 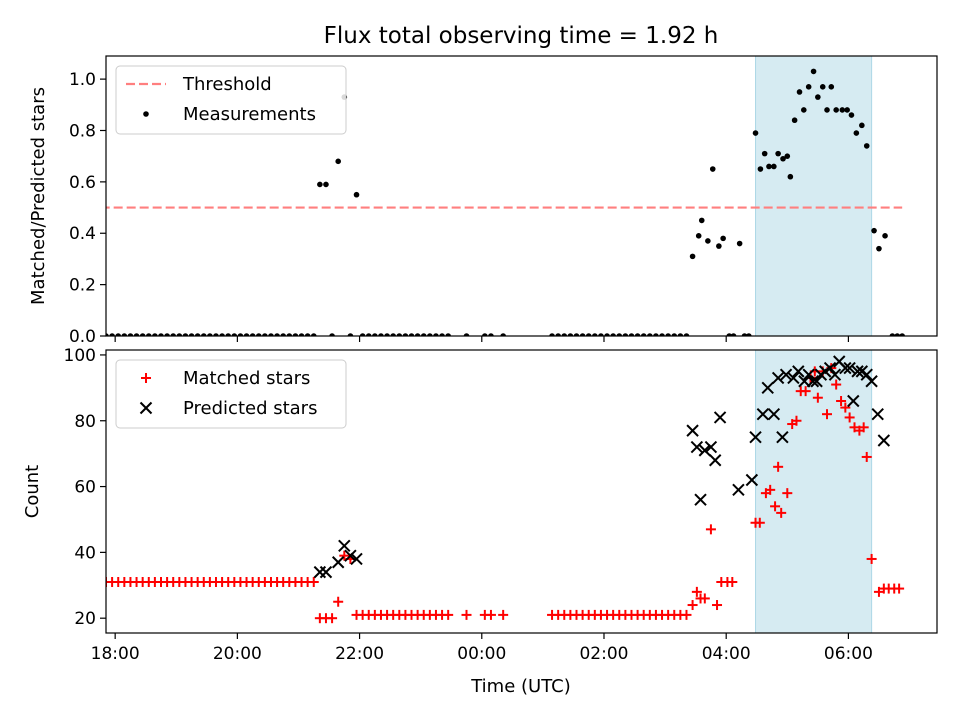 I want to click on y-tick-label: 1.0, so click(x=82, y=80).